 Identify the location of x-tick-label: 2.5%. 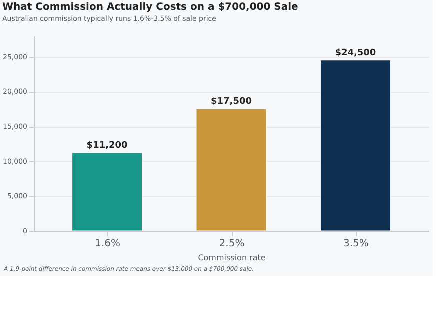
(232, 244).